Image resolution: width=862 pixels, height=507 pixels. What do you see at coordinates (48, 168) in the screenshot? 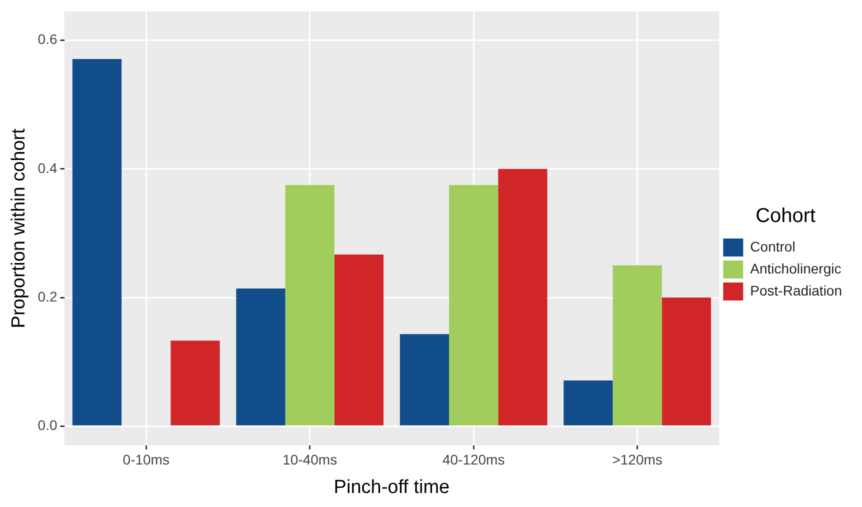
I see `y-tick-label: 0.4` at bounding box center [48, 168].